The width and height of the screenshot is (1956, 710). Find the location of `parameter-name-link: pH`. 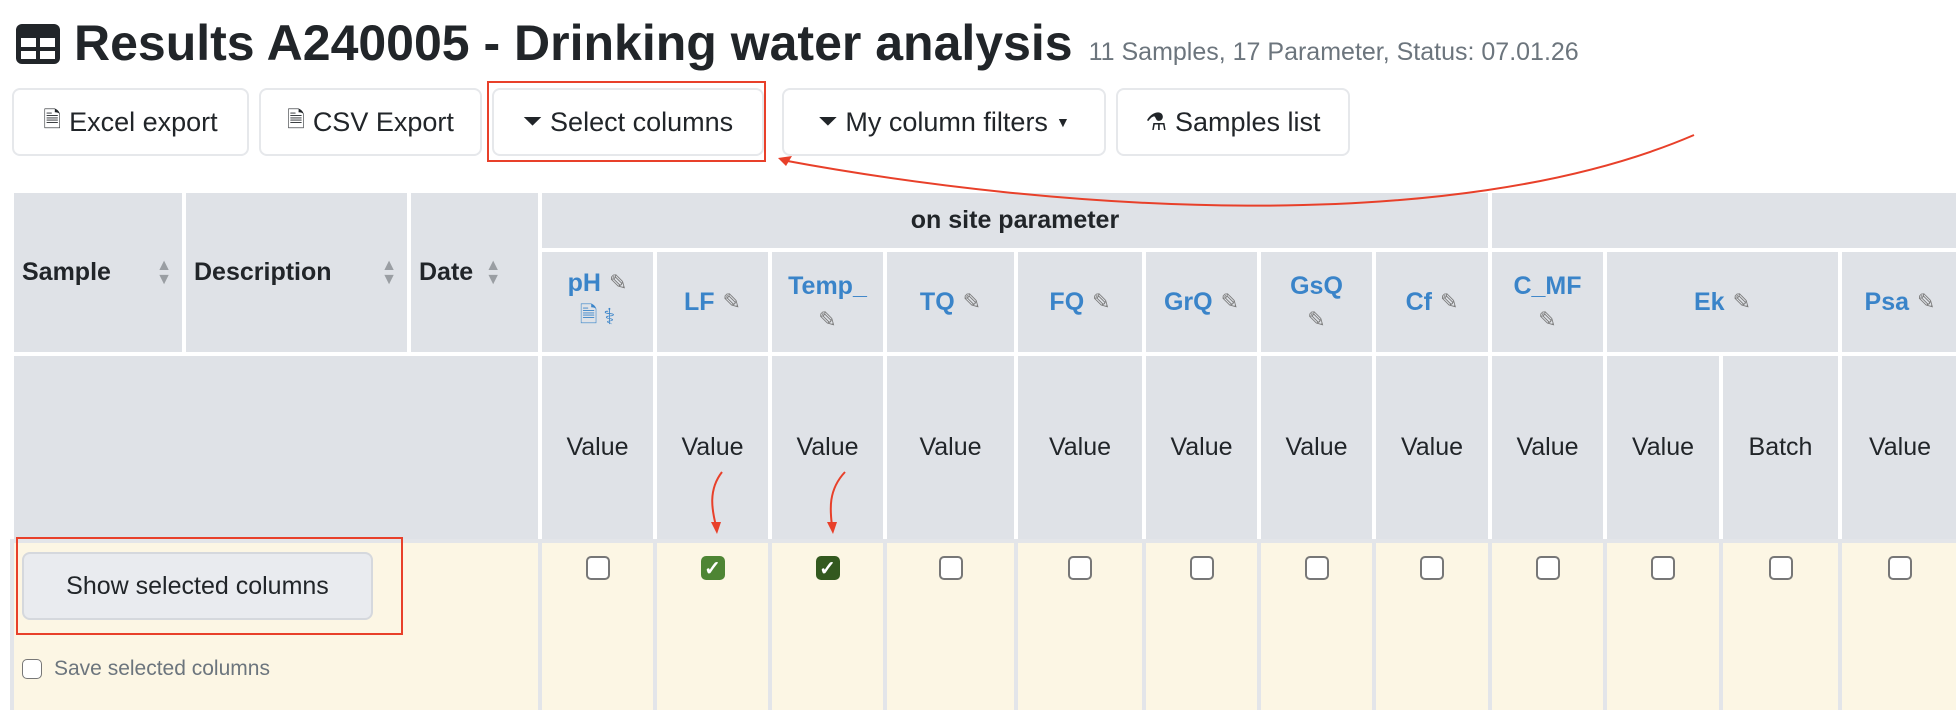

parameter-name-link: pH is located at coordinates (584, 282).